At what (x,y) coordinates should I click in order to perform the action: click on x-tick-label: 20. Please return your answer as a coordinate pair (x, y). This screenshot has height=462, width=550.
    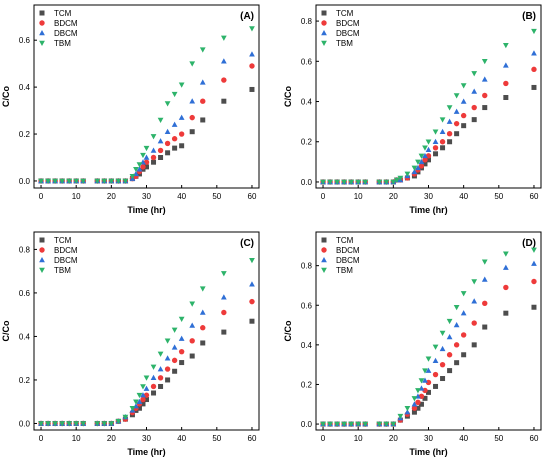
    Looking at the image, I should click on (111, 196).